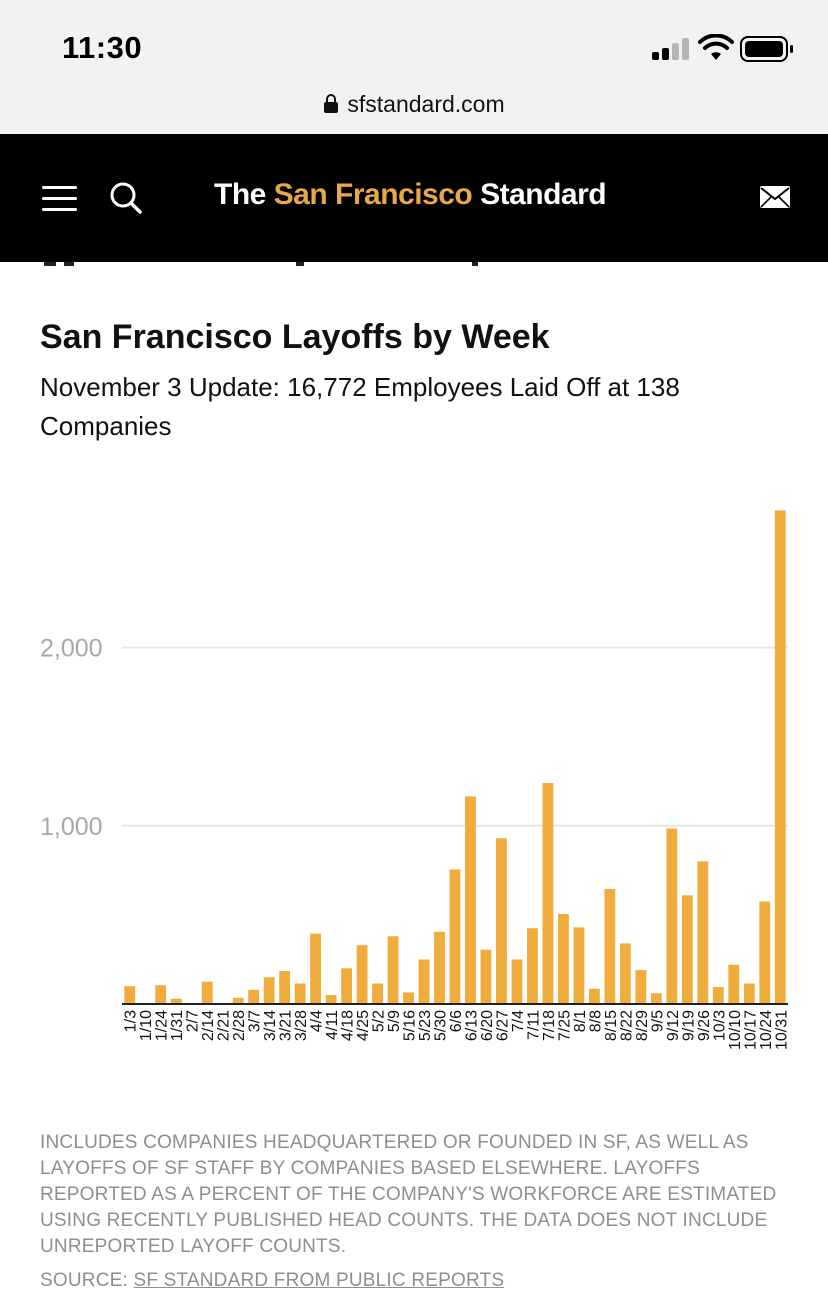  I want to click on url-text: sfstandard.com, so click(426, 103).